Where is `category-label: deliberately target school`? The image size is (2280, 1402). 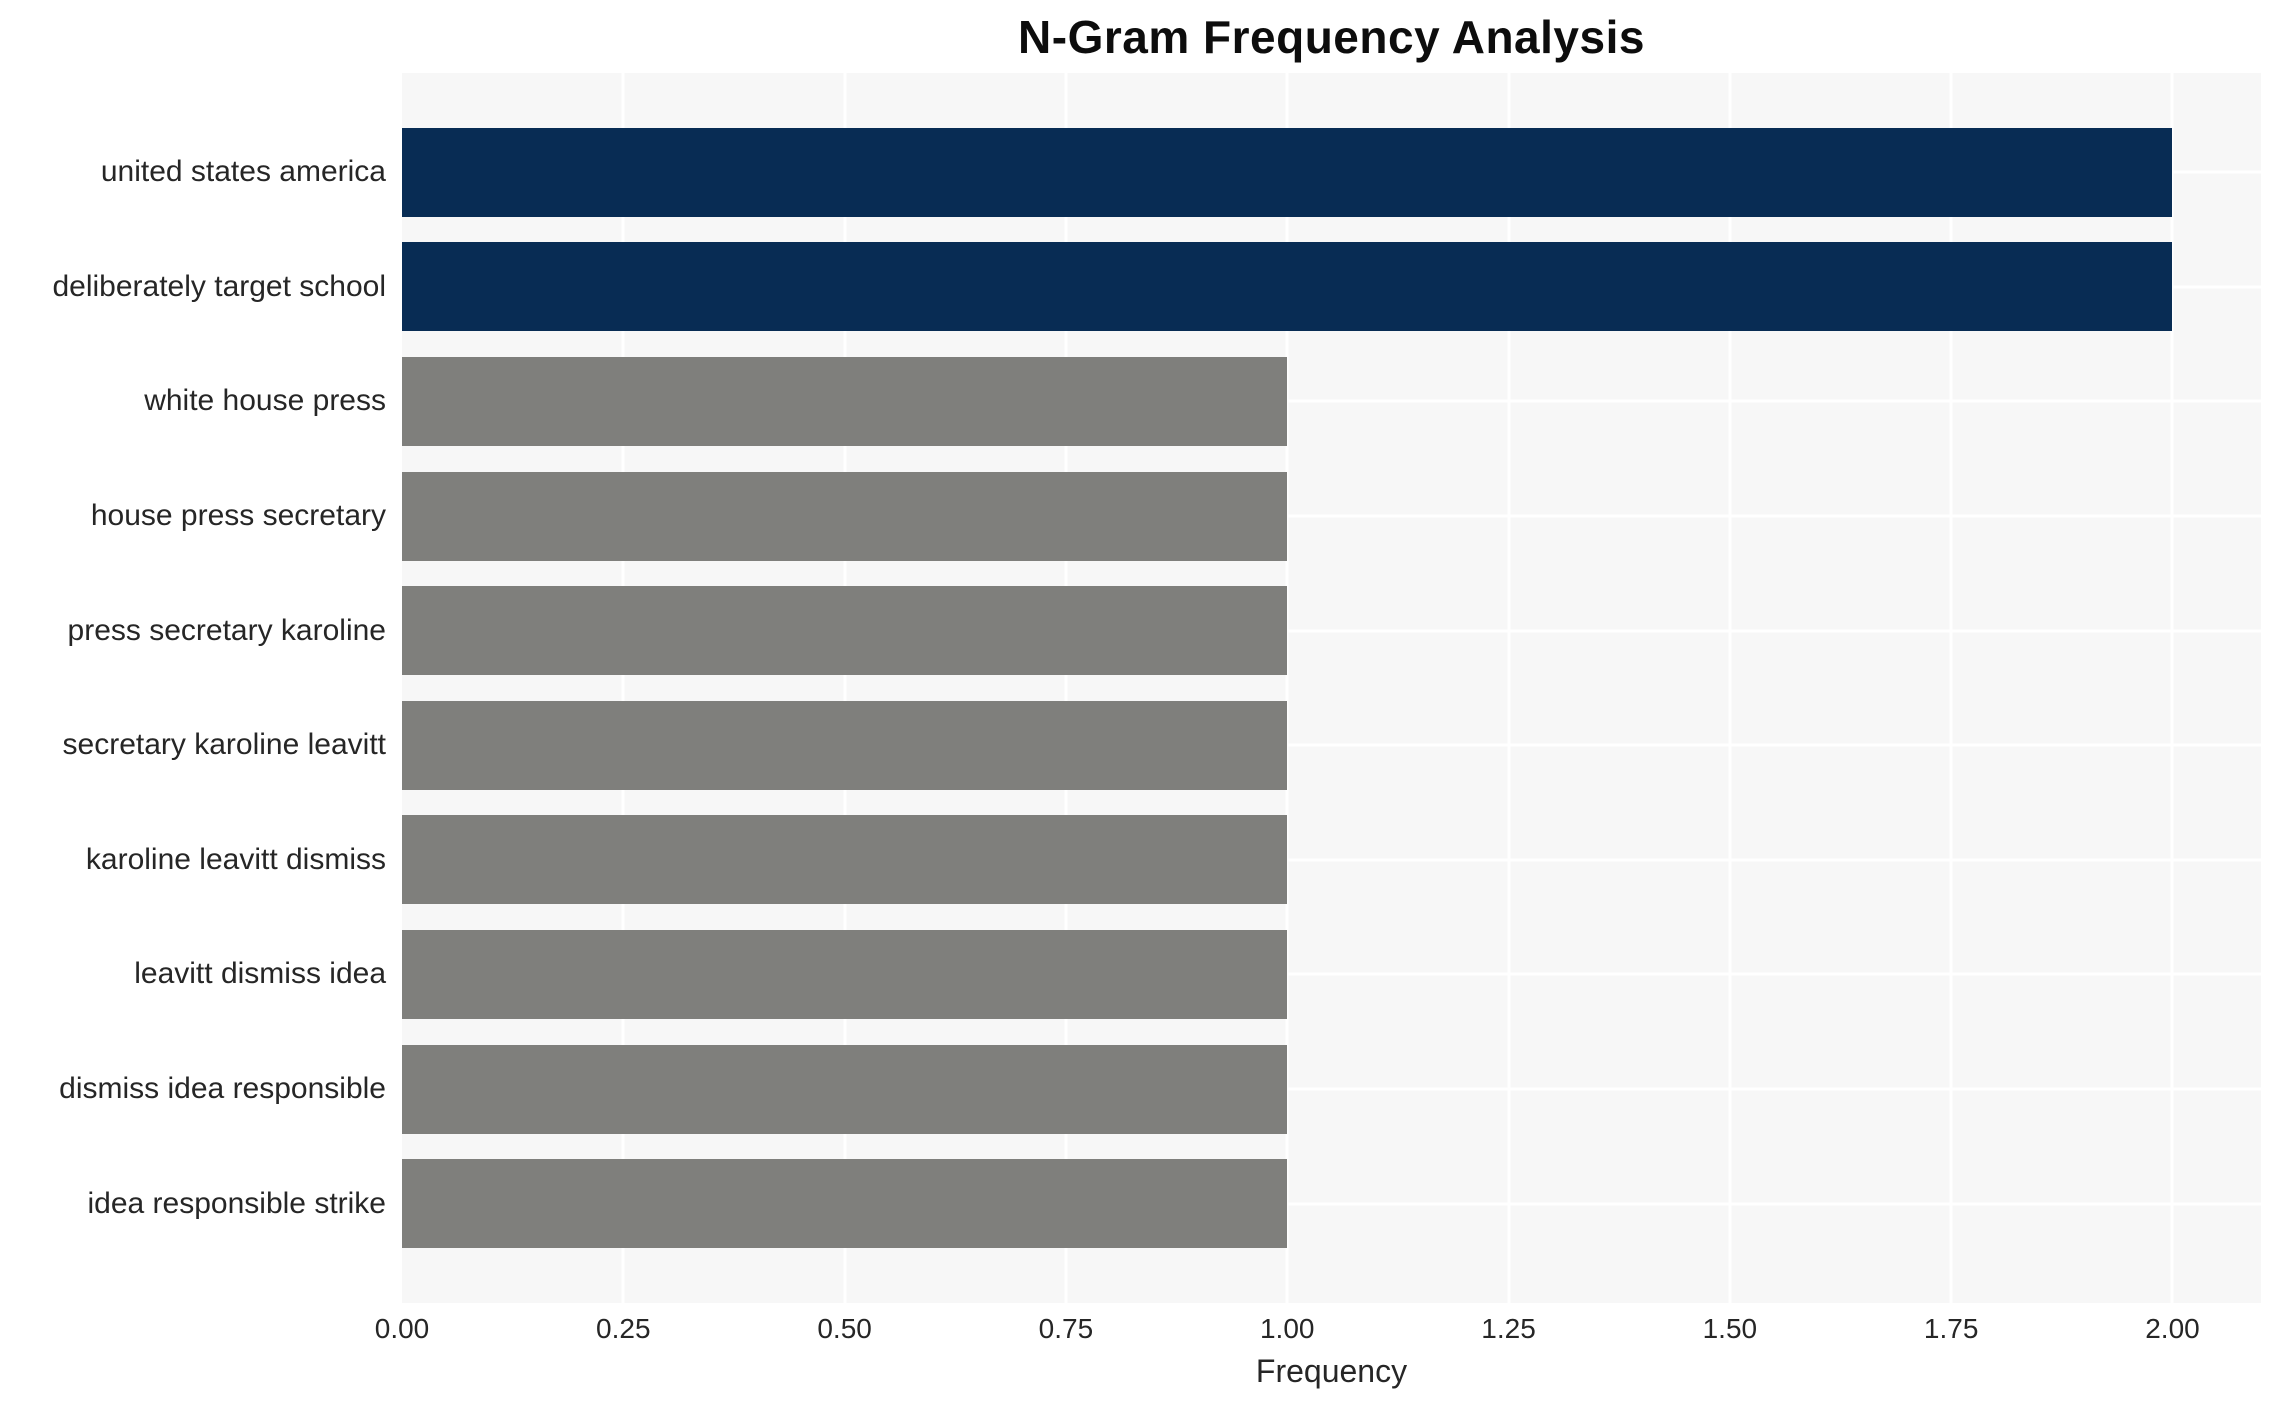 category-label: deliberately target school is located at coordinates (219, 286).